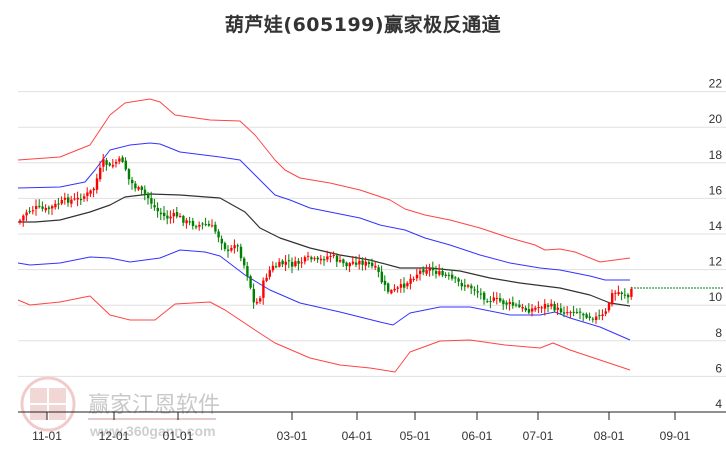  I want to click on chart-title: 葫芦娃(605199)赢家极反通道, so click(363, 25).